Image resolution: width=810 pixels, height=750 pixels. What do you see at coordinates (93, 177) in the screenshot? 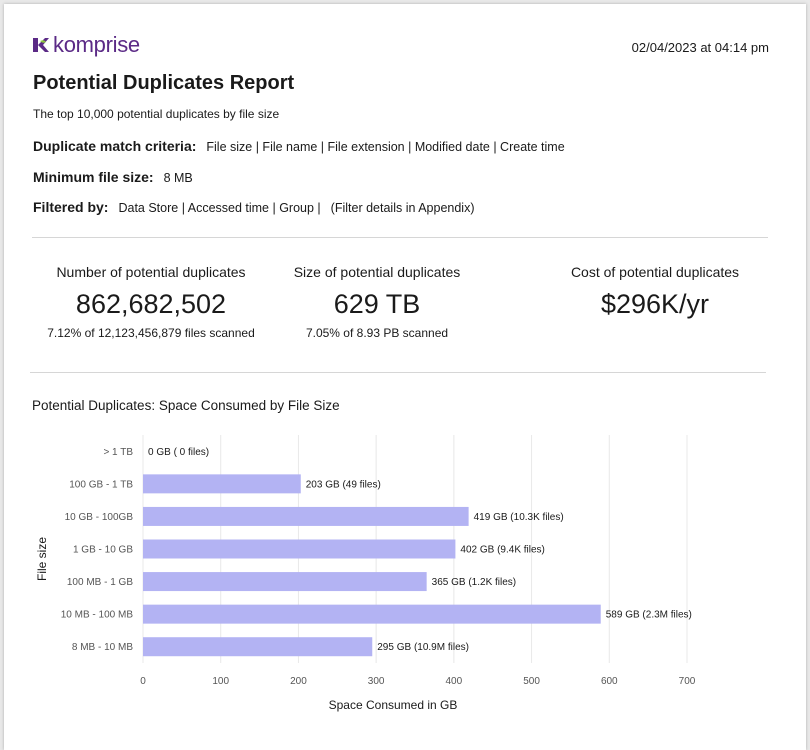
I see `min-size-label: Minimum file size:` at bounding box center [93, 177].